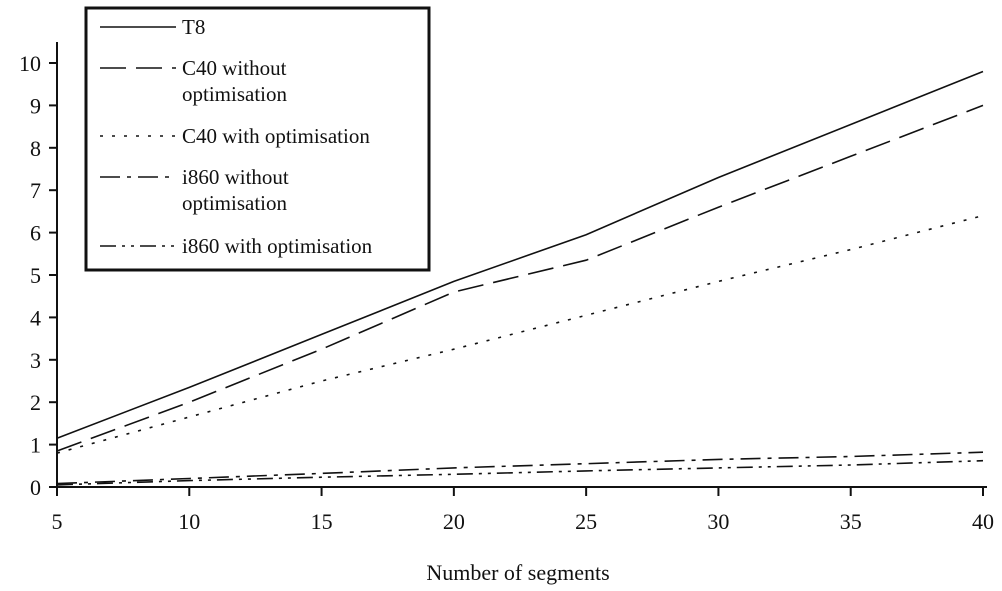 The image size is (1002, 591). I want to click on y-tick-label: 9, so click(35, 105).